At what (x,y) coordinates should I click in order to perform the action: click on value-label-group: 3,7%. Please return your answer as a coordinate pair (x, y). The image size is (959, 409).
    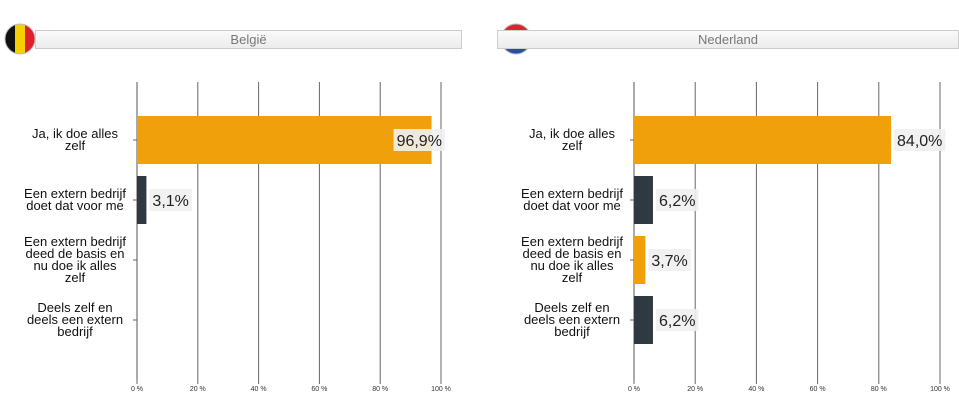
    Looking at the image, I should click on (669, 260).